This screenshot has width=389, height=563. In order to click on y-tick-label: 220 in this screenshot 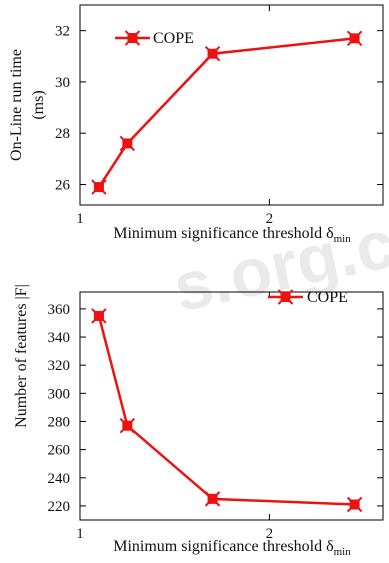, I will do `click(59, 507)`.